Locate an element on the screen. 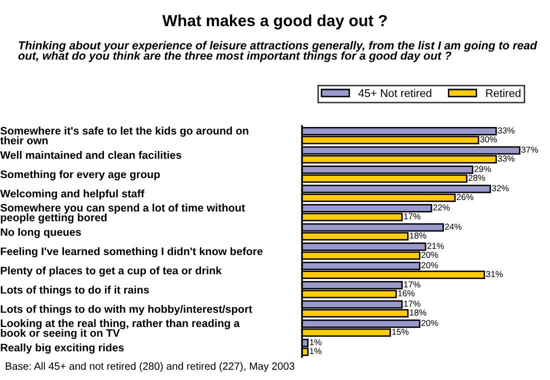 This screenshot has width=550, height=380. y-tick-label: Well maintained and clean facilities is located at coordinates (91, 154).